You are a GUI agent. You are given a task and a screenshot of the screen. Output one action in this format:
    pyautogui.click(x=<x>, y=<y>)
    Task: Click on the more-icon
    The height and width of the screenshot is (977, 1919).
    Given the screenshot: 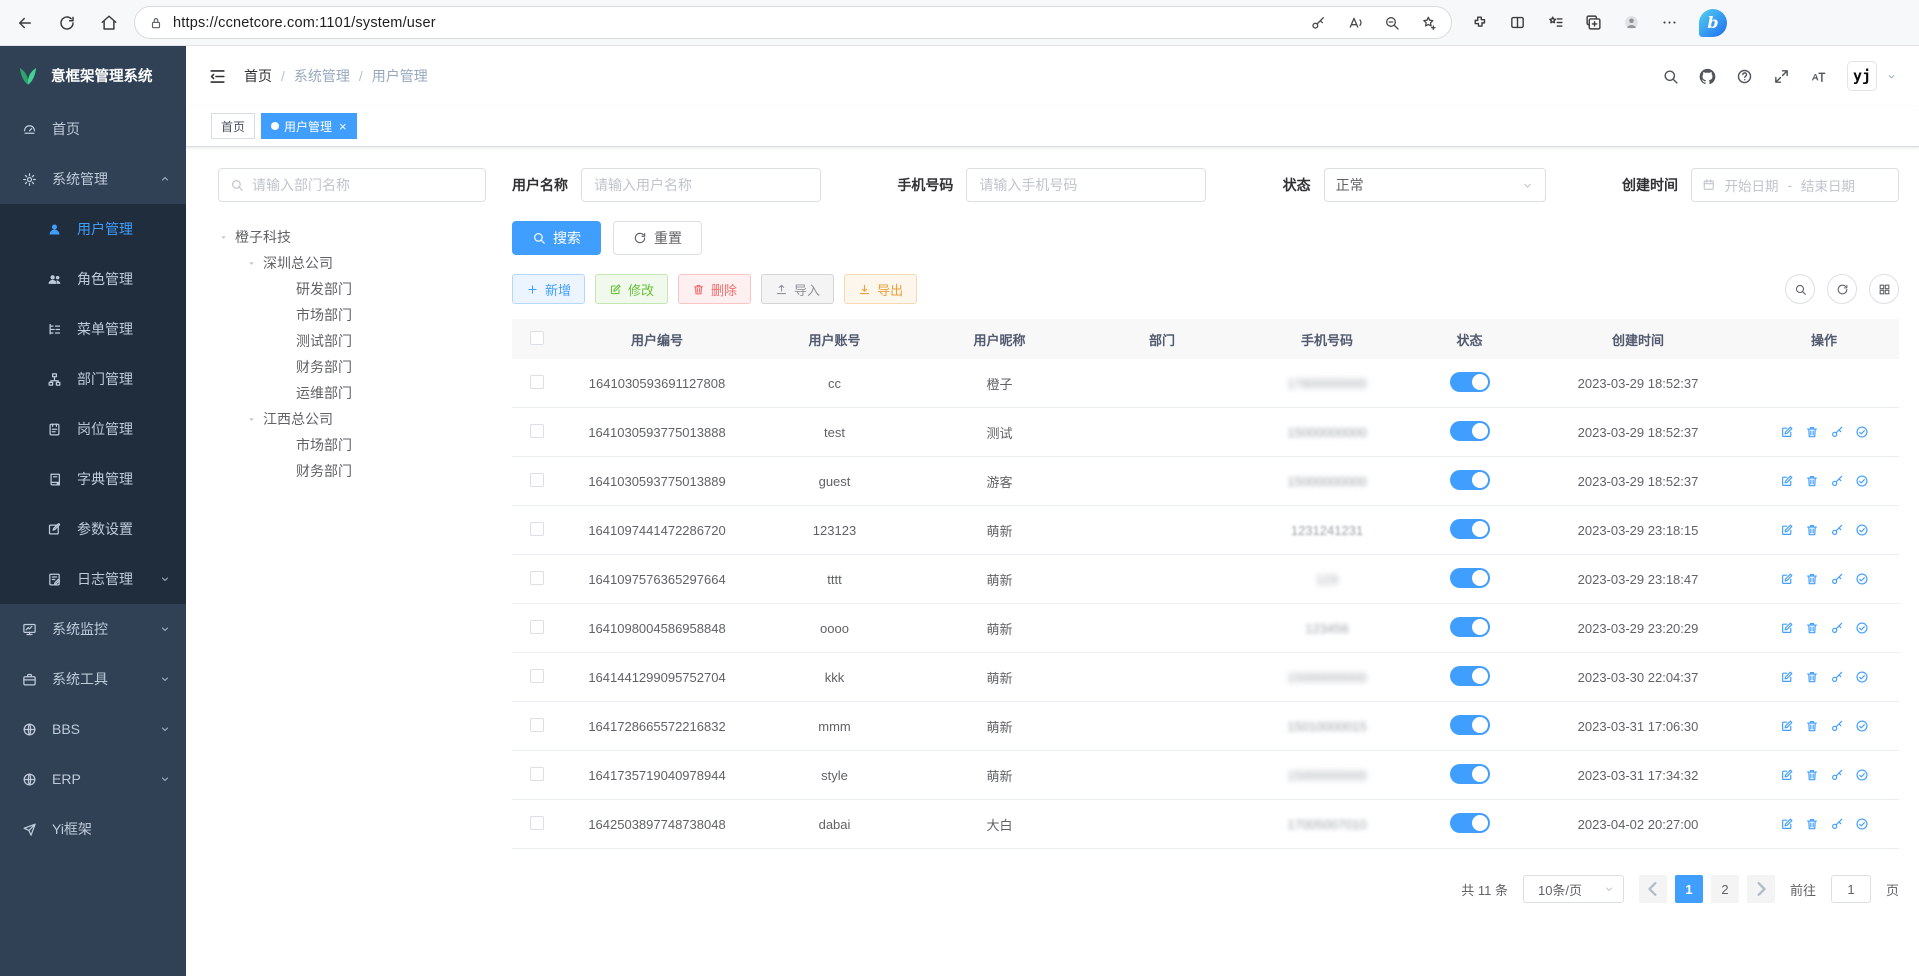 What is the action you would take?
    pyautogui.click(x=1669, y=22)
    